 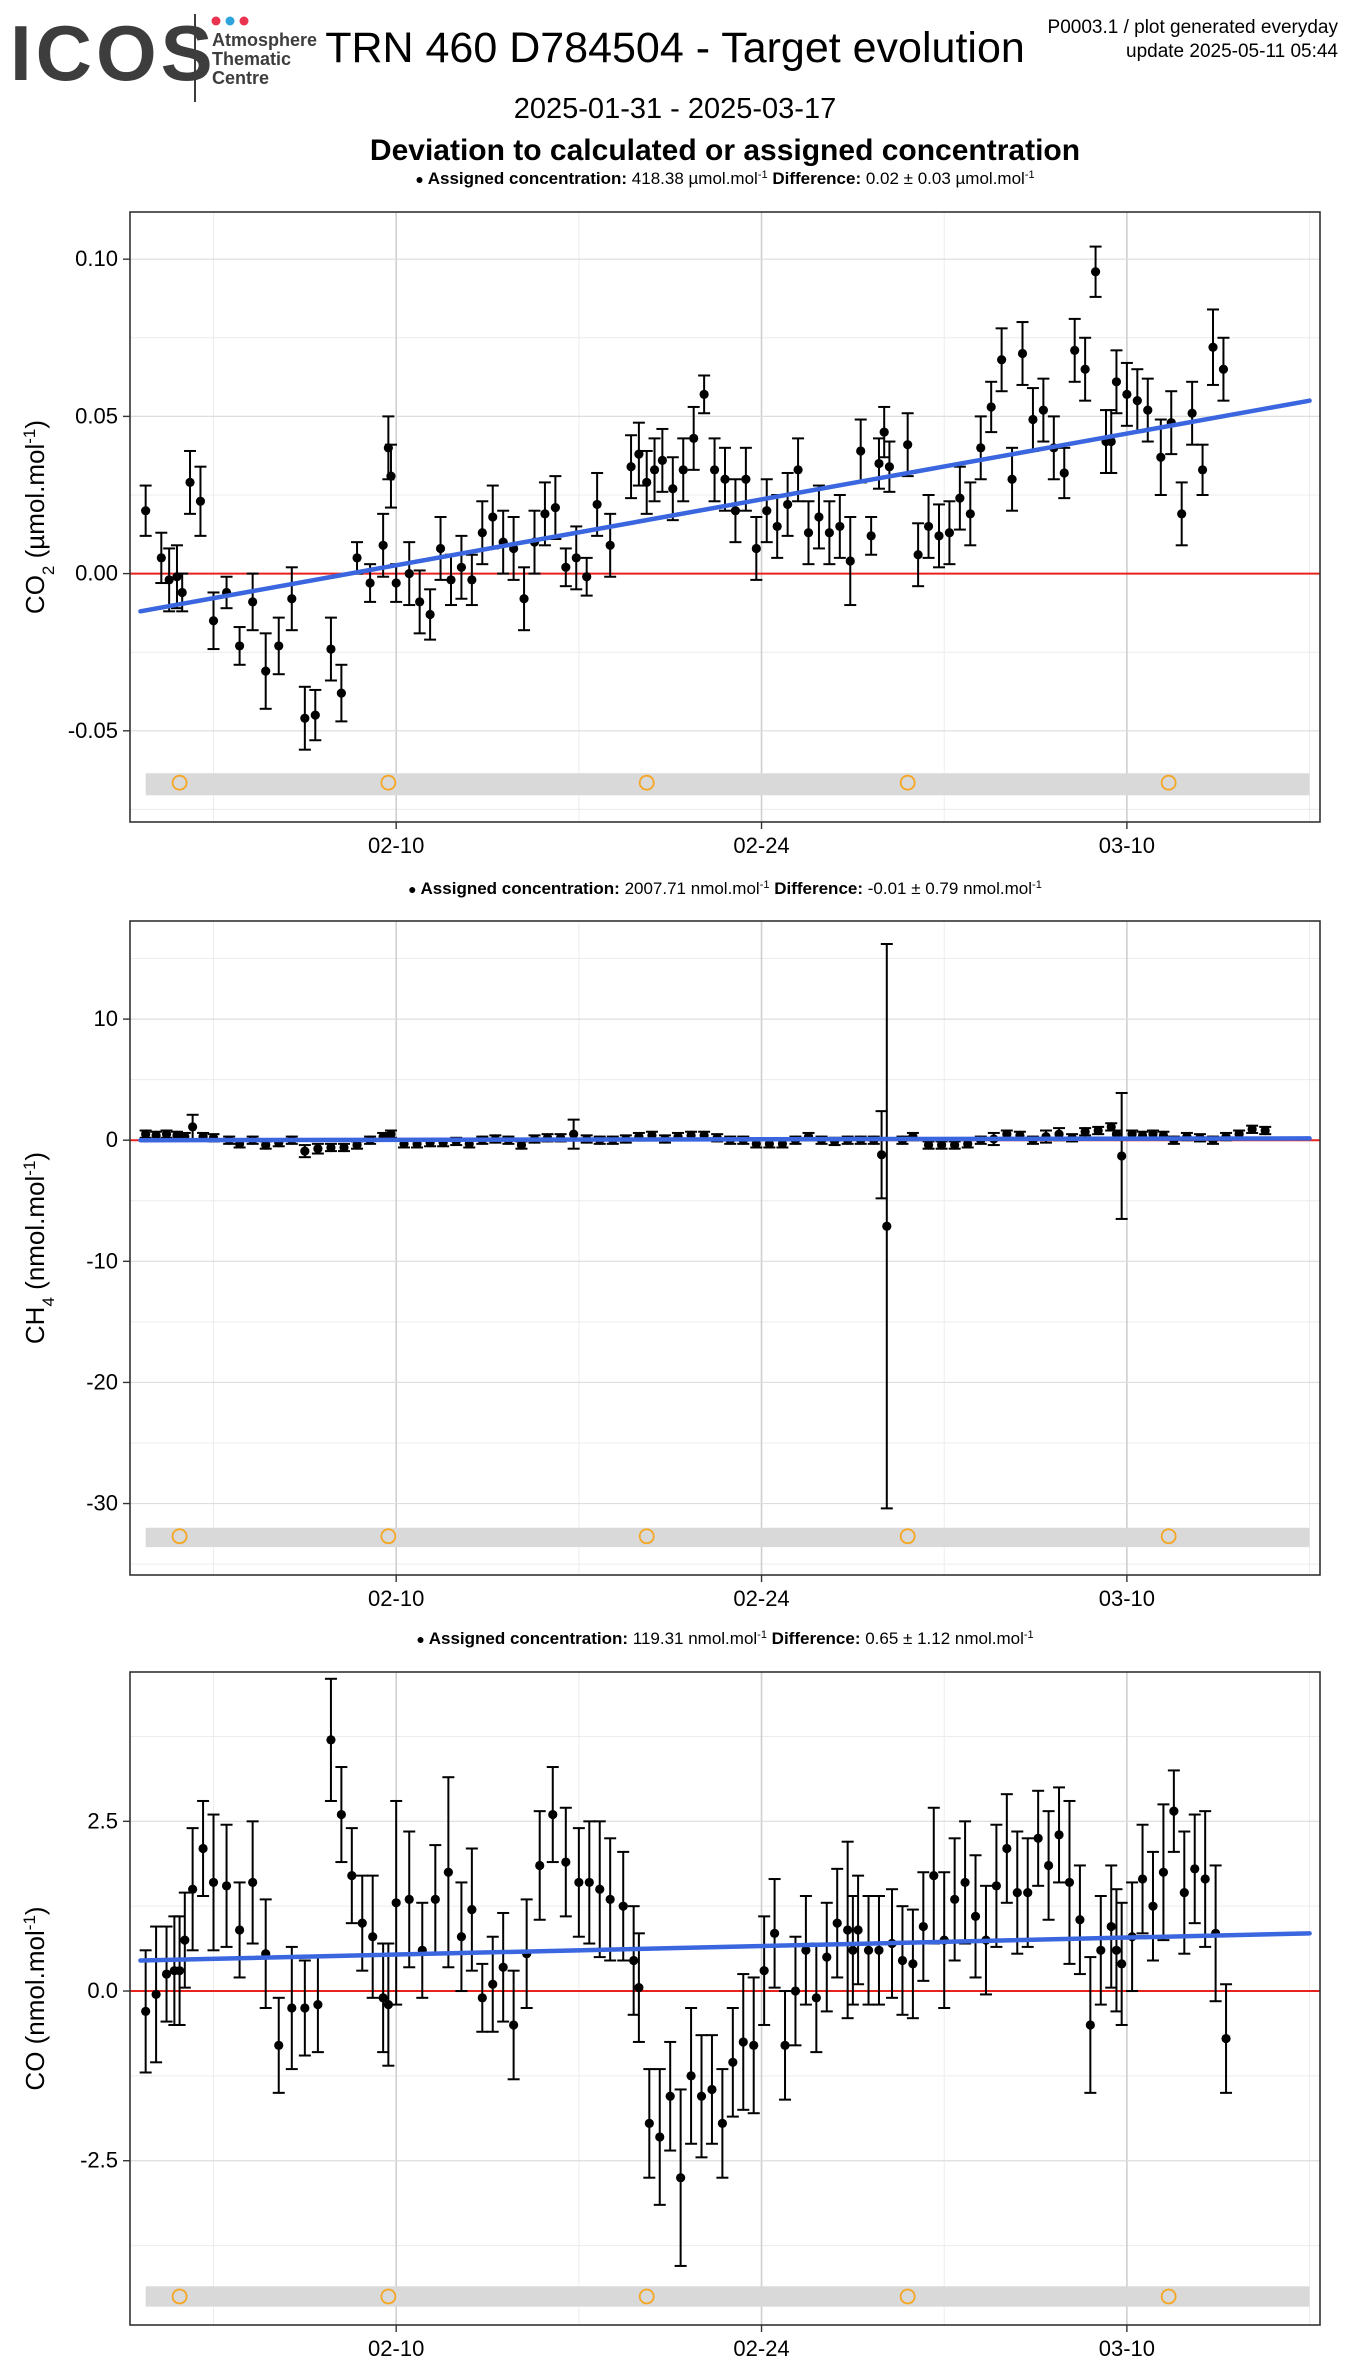 What do you see at coordinates (695, 178) in the screenshot?
I see `legend-assigned-value: 418.38 µmol.mol` at bounding box center [695, 178].